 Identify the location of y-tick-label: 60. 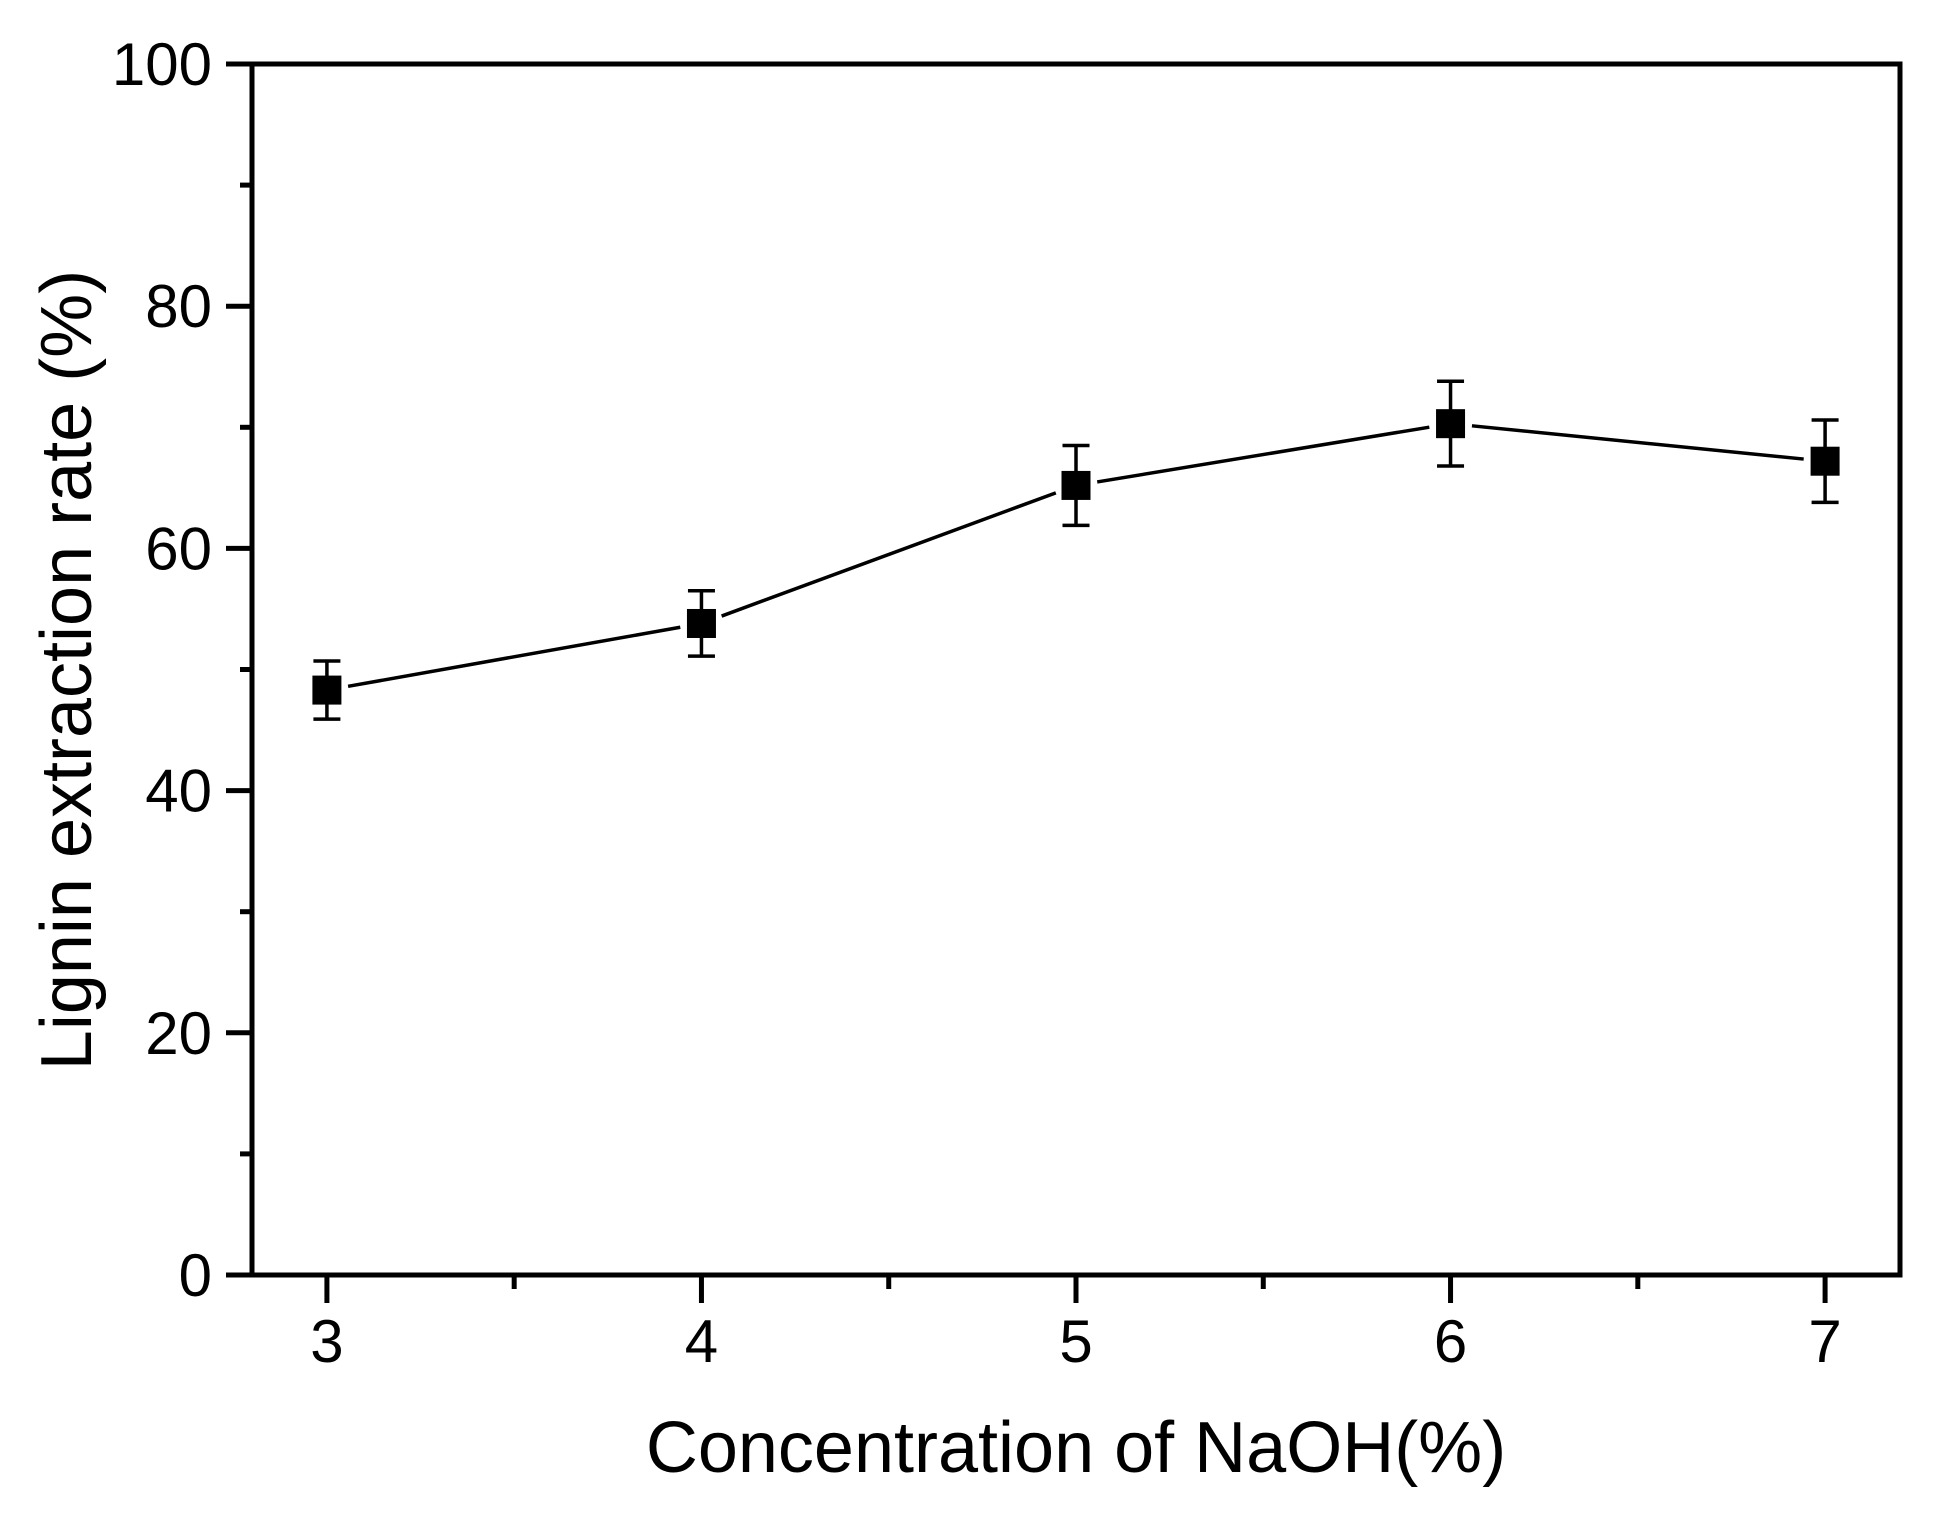
(178, 548).